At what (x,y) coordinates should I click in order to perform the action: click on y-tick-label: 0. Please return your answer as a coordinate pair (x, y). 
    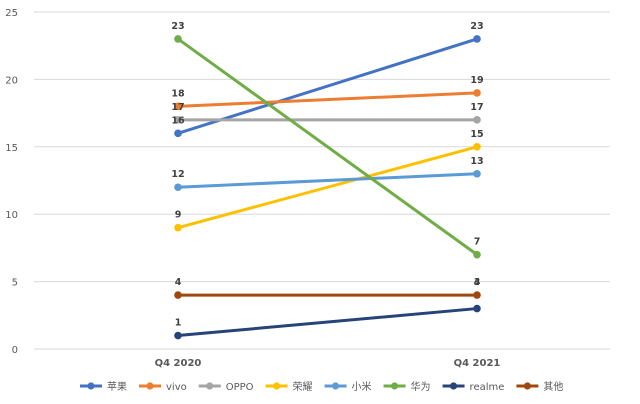
    Looking at the image, I should click on (15, 350).